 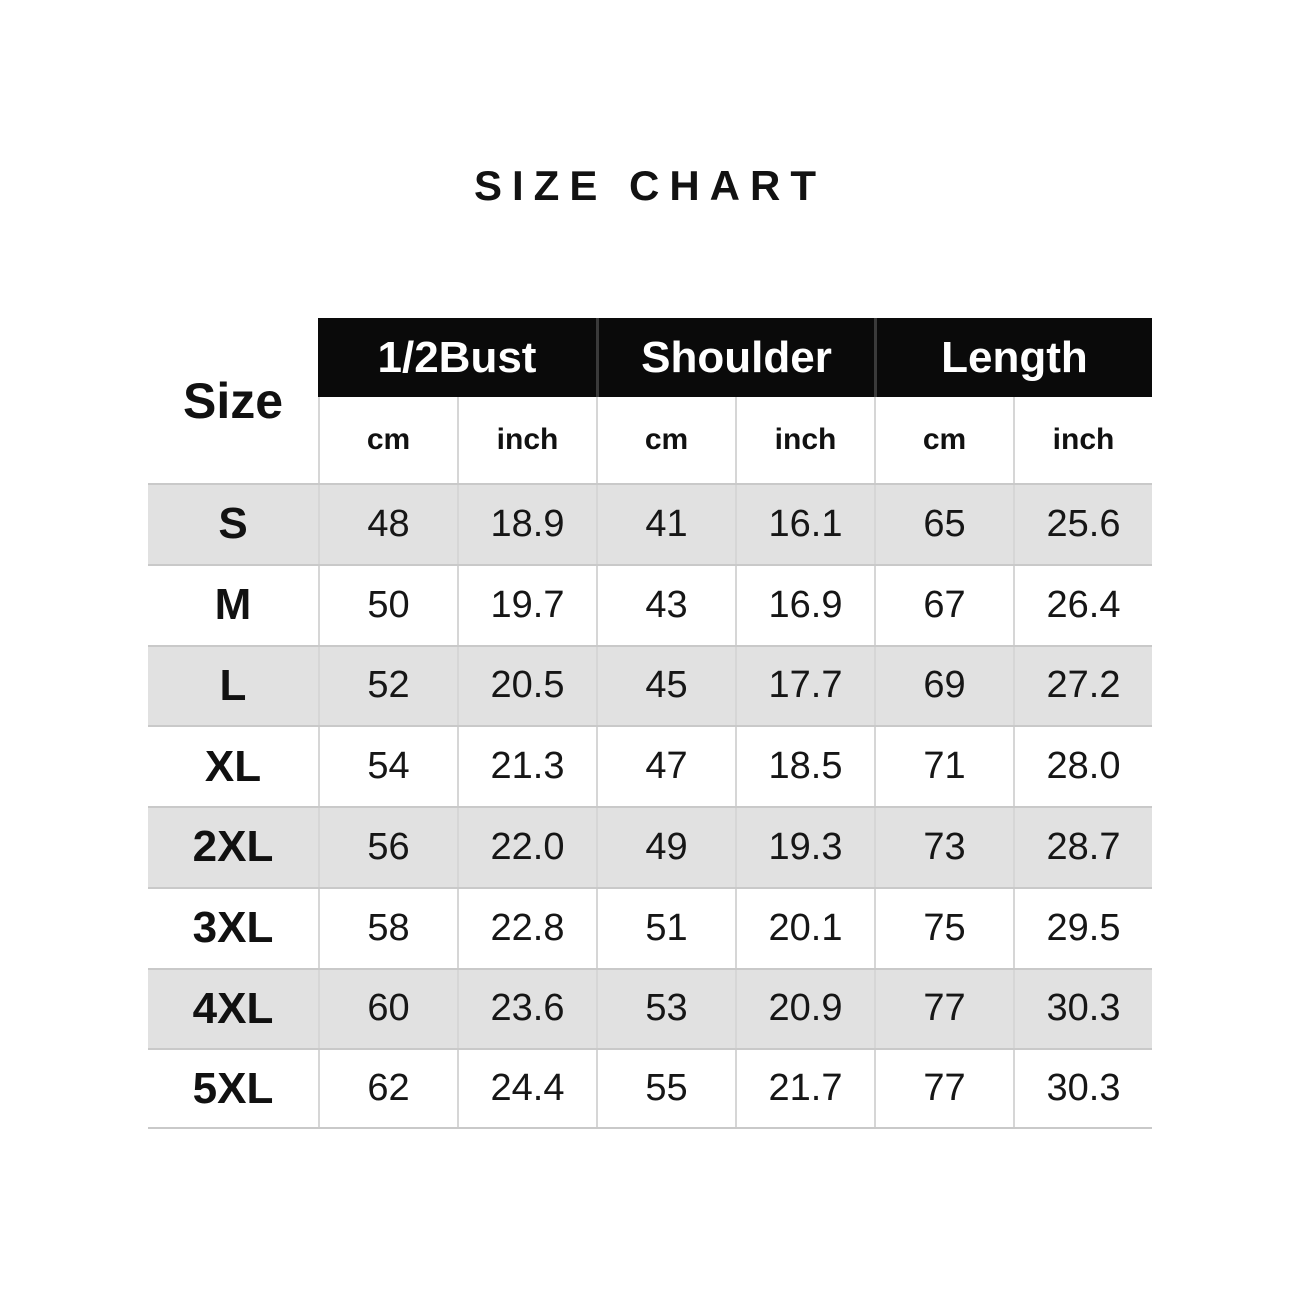 What do you see at coordinates (387, 440) in the screenshot?
I see `unit-header-bust-cm: cm` at bounding box center [387, 440].